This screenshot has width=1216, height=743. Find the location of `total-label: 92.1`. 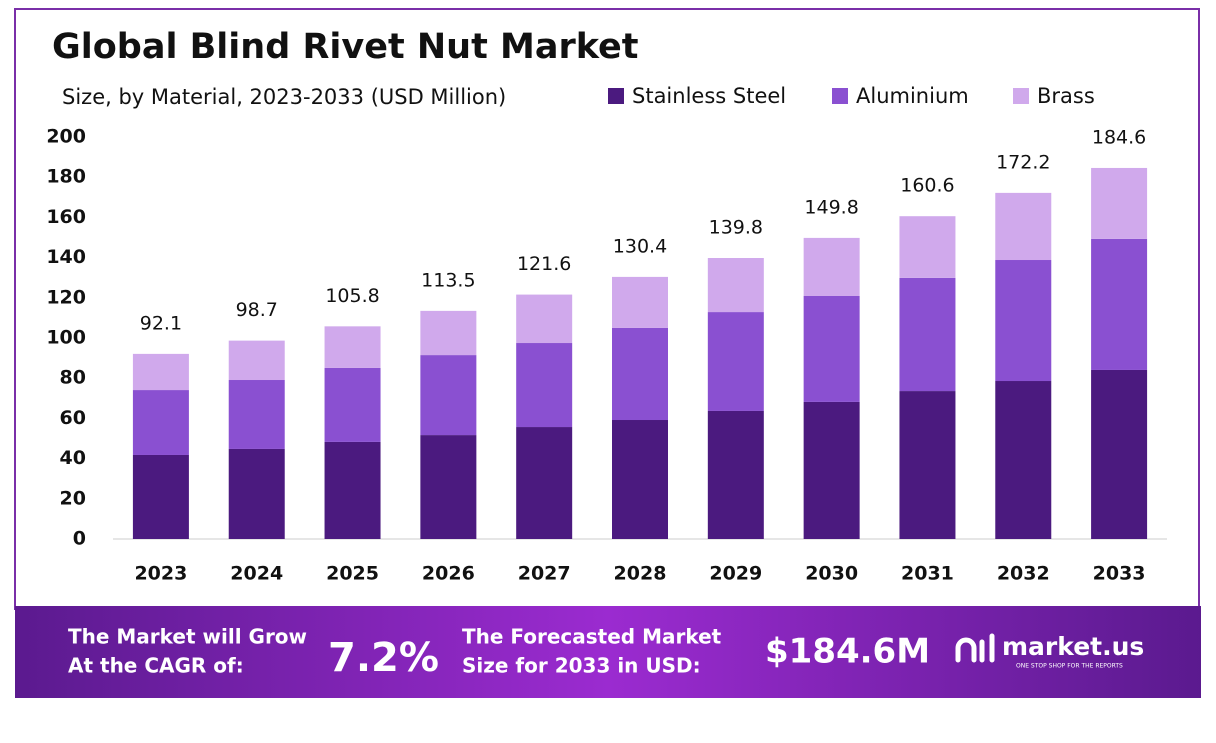

total-label: 92.1 is located at coordinates (161, 323).